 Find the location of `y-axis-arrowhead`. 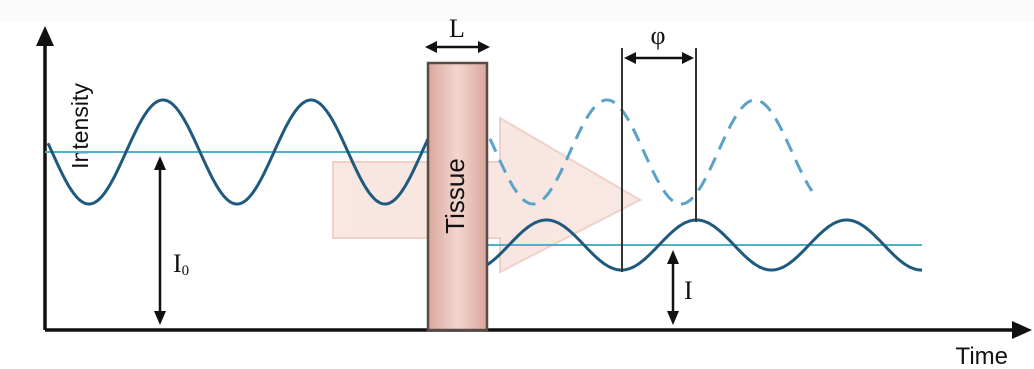

y-axis-arrowhead is located at coordinates (45, 36).